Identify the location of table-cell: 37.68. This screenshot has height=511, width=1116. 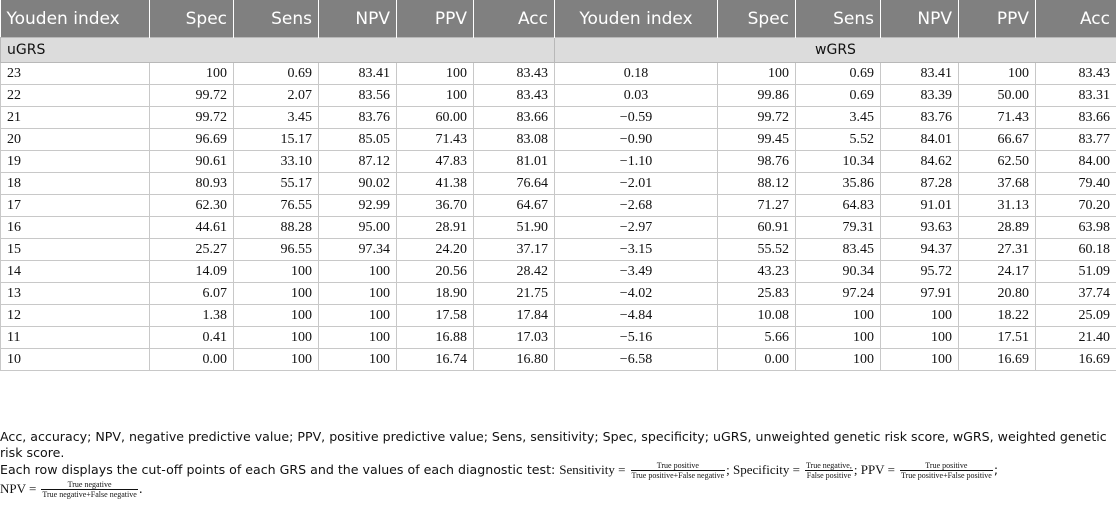
(997, 183).